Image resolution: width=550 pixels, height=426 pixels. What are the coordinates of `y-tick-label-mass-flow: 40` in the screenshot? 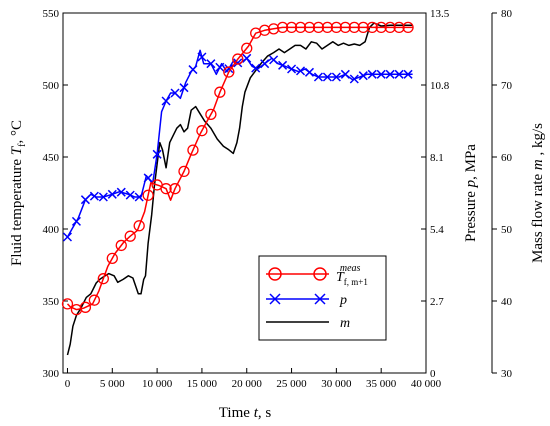 It's located at (507, 302).